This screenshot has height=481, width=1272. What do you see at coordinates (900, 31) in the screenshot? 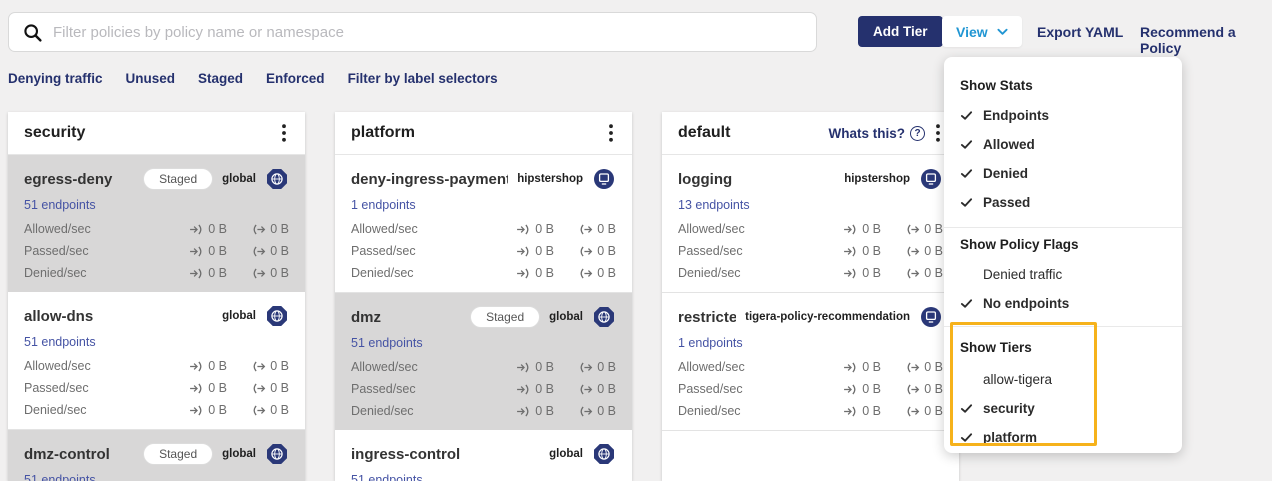
I see `add-tier-button: Add Tier` at bounding box center [900, 31].